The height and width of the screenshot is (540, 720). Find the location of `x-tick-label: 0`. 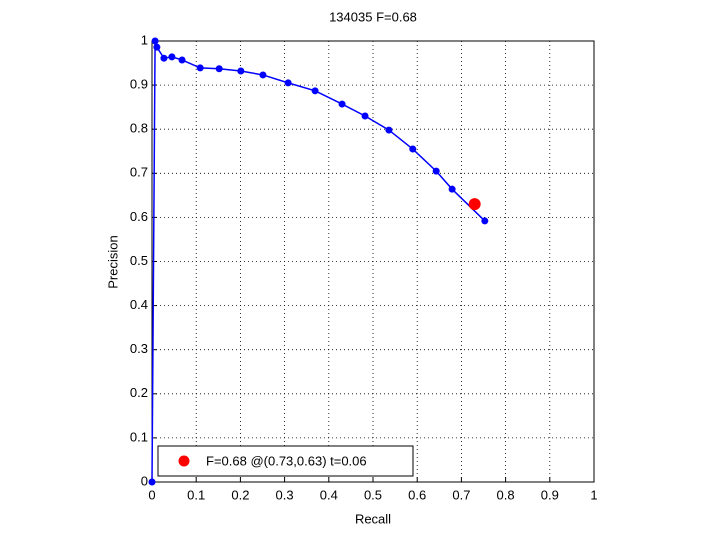

x-tick-label: 0 is located at coordinates (151, 494).